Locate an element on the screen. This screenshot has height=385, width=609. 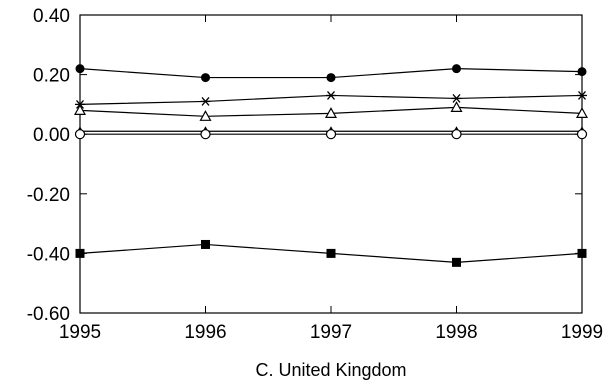
series-filled-square is located at coordinates (331, 253).